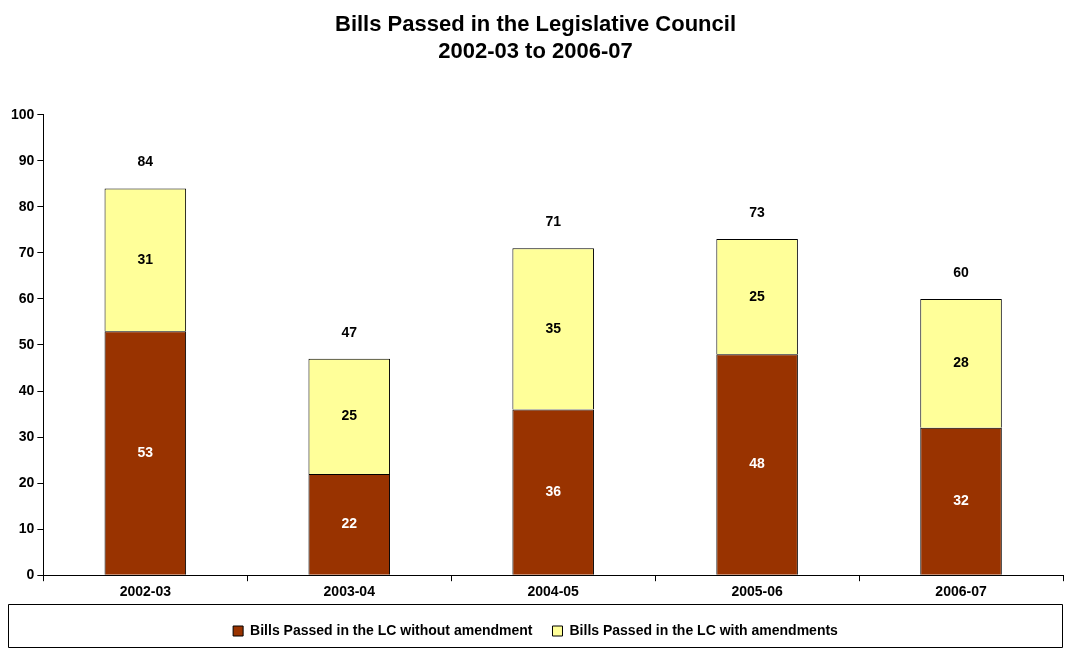  I want to click on total-label: 47, so click(349, 331).